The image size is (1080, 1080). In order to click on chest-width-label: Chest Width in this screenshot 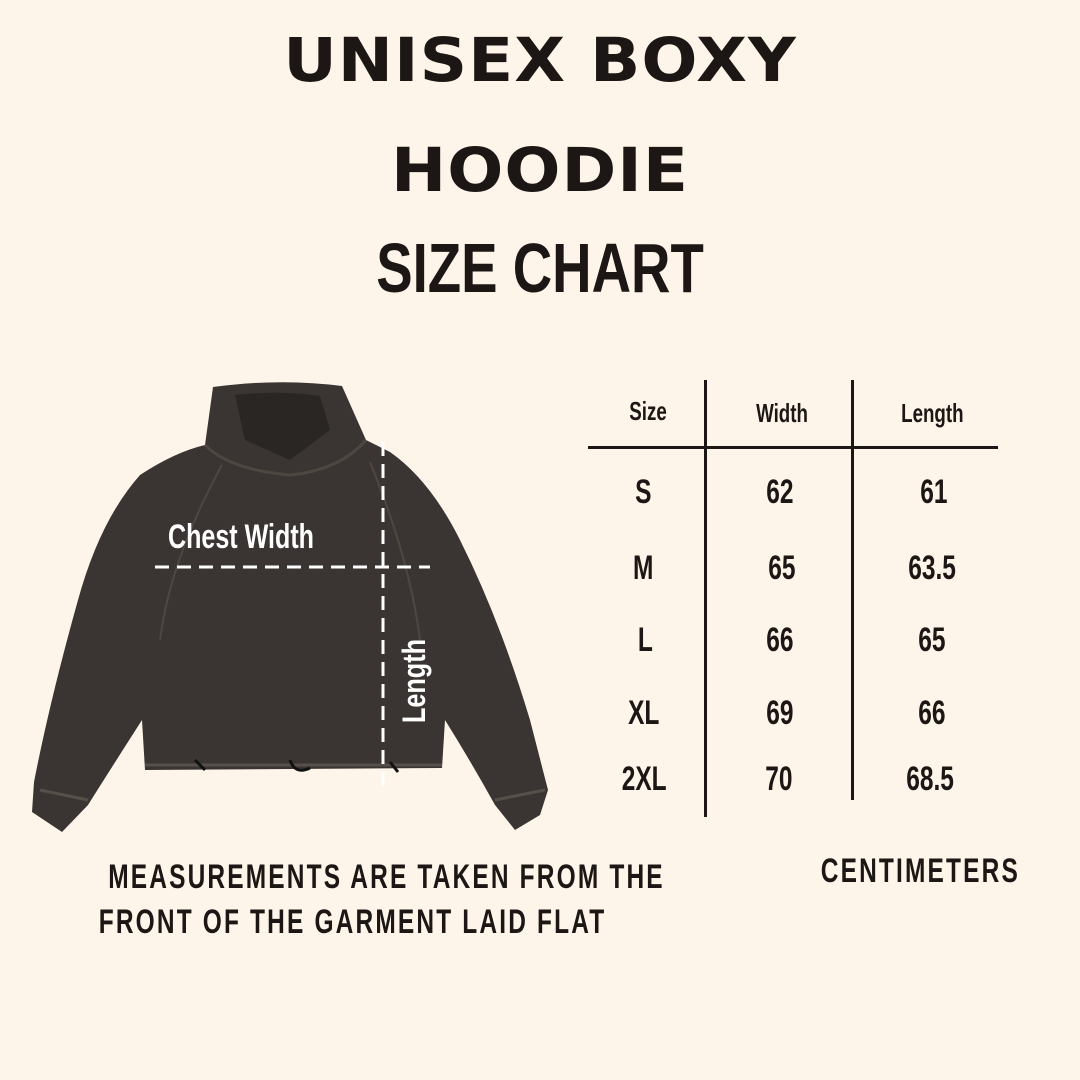, I will do `click(241, 537)`.